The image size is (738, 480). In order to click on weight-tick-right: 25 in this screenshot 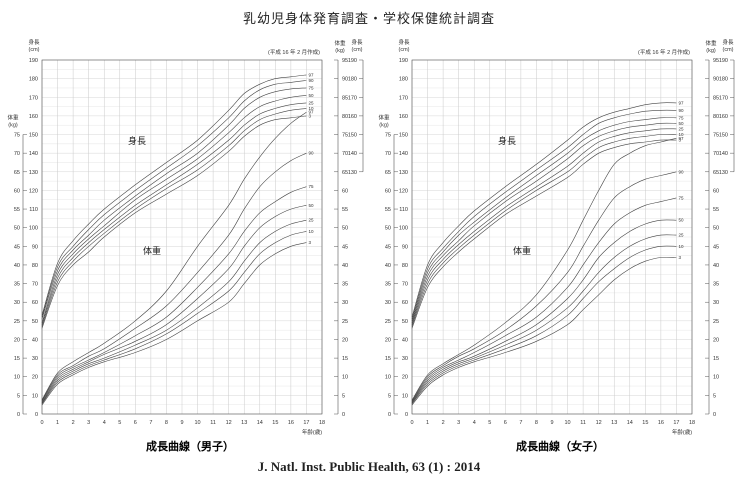, I will do `click(345, 322)`.